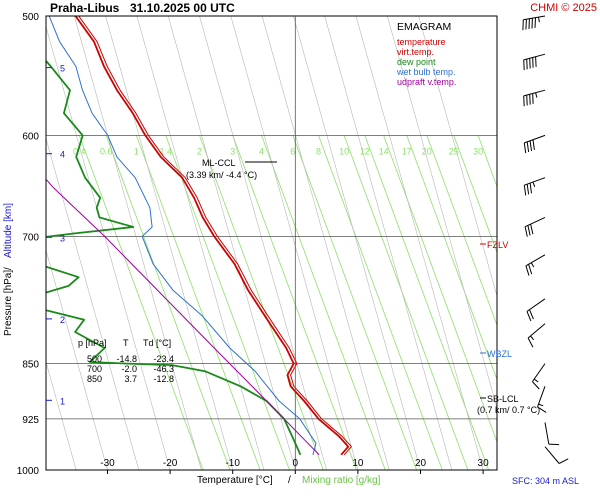 Image resolution: width=600 pixels, height=500 pixels. What do you see at coordinates (341, 480) in the screenshot?
I see `x-axis-label-mixing: Mixing ratio [g/kg]` at bounding box center [341, 480].